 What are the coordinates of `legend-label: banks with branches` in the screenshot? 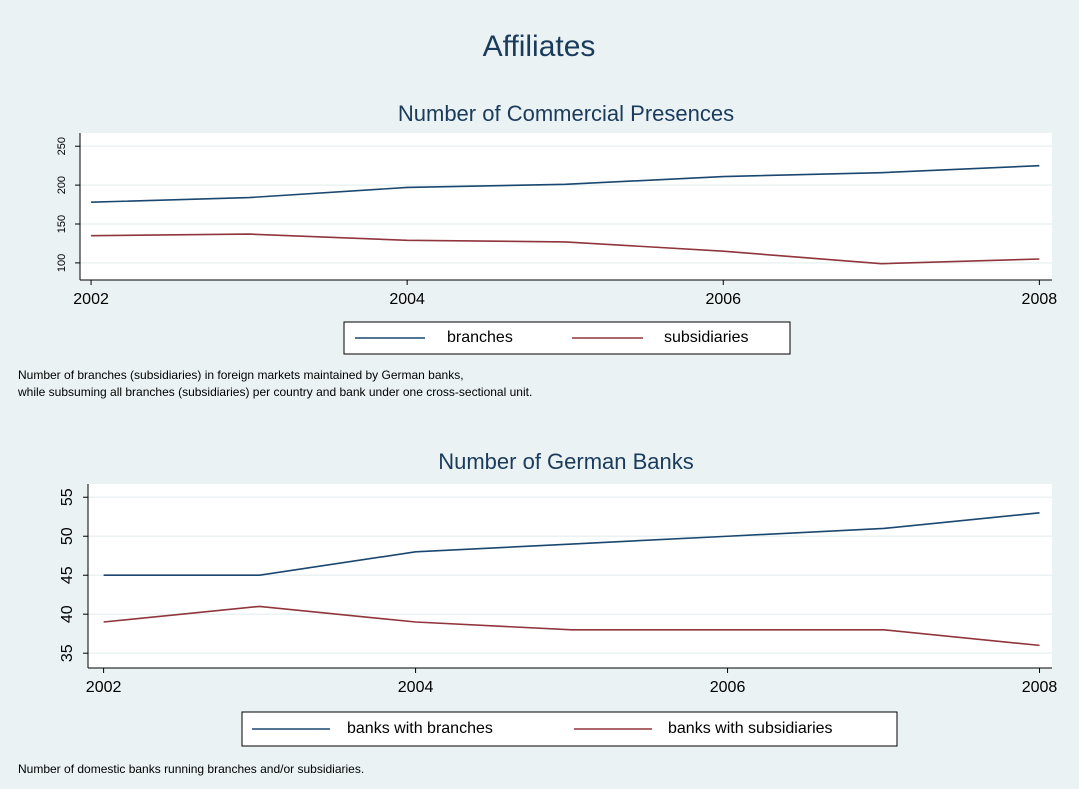 It's located at (420, 728).